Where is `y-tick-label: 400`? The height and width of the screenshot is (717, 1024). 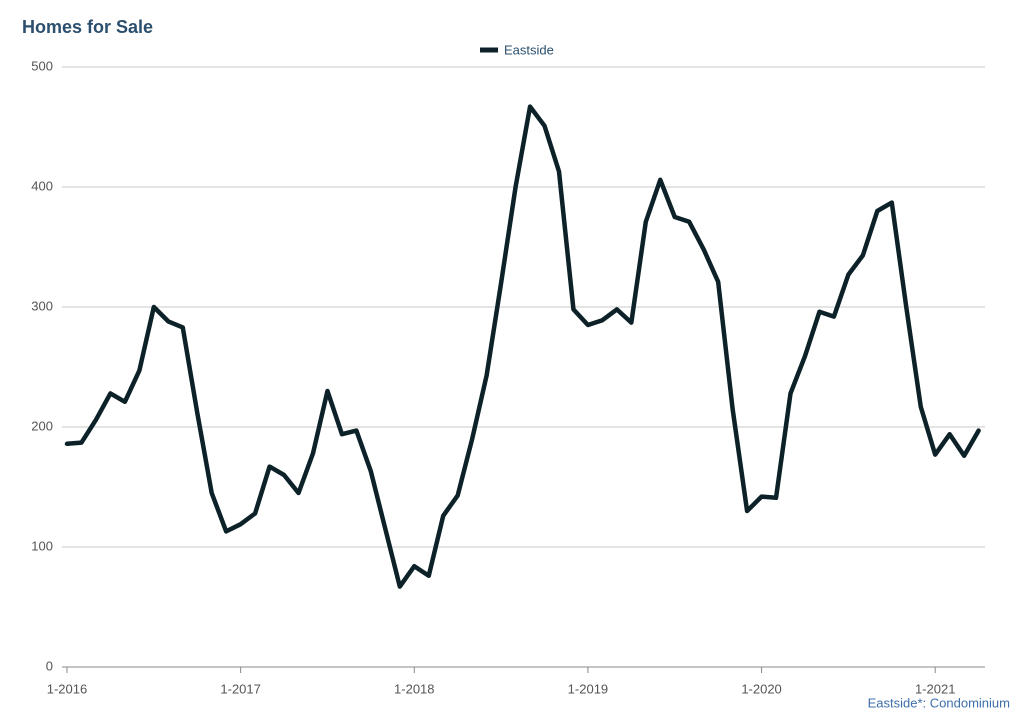
y-tick-label: 400 is located at coordinates (42, 185).